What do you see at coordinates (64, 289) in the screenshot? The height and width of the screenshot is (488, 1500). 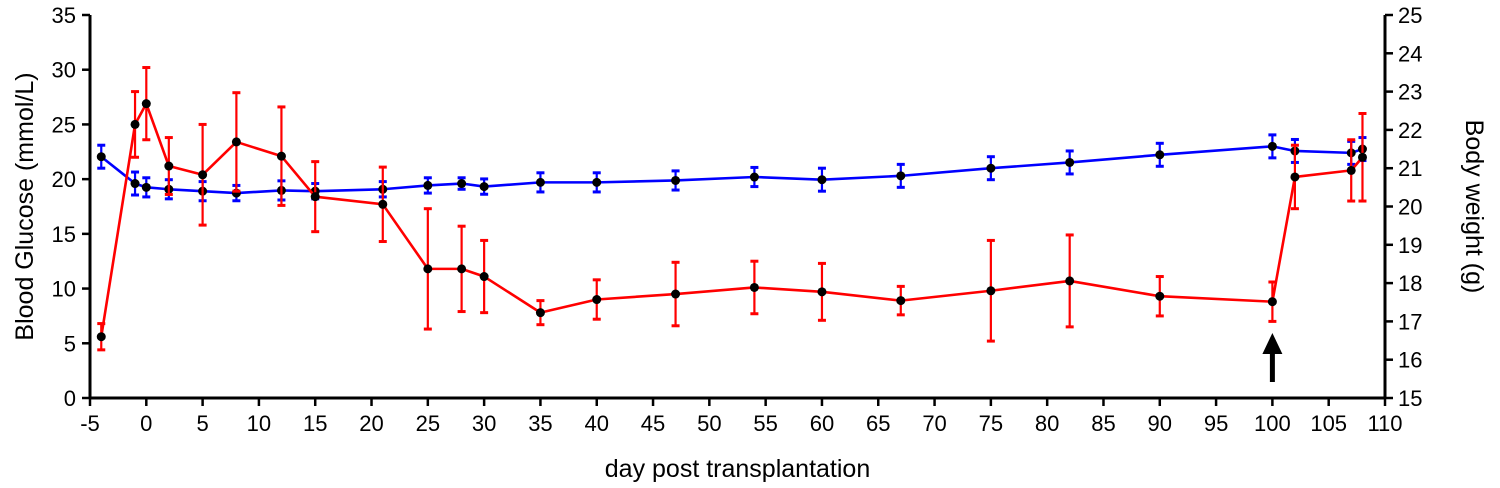 I see `y-tick-label: 10` at bounding box center [64, 289].